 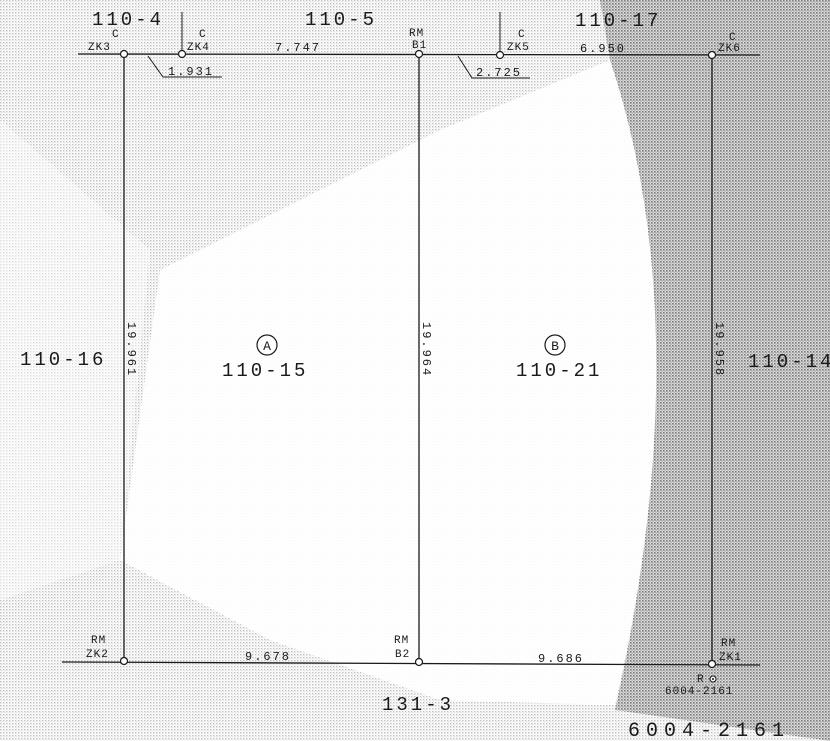 I want to click on lot-label-110-5: 110-5, so click(x=341, y=20).